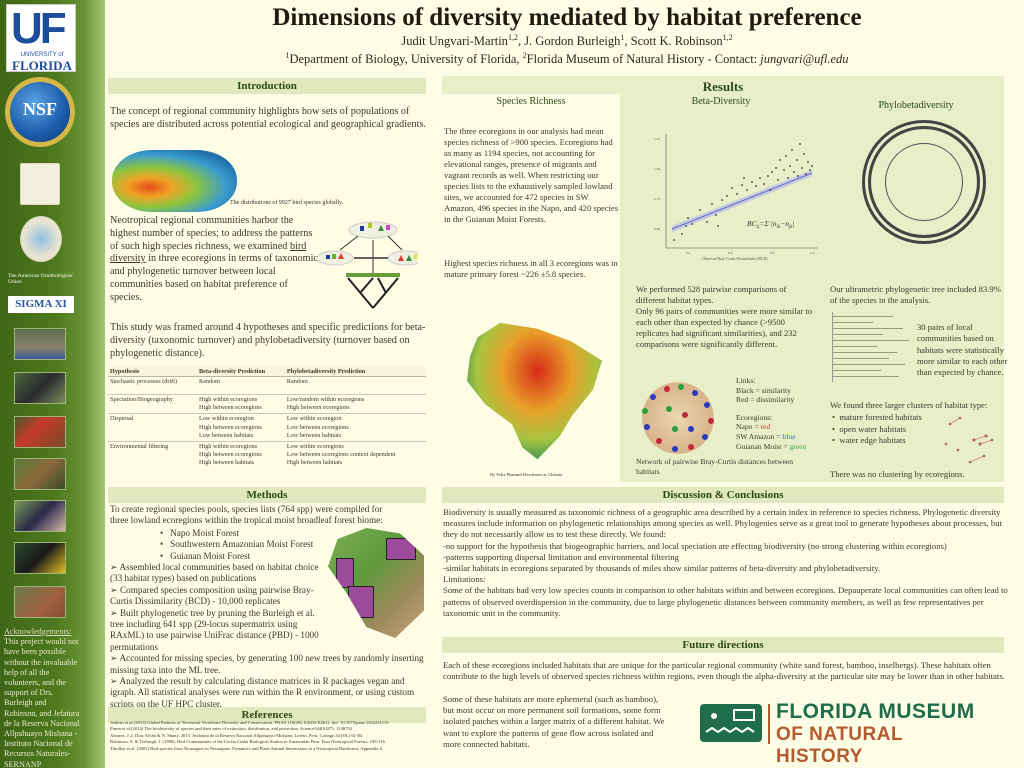  I want to click on alligator-icon, so click(731, 723).